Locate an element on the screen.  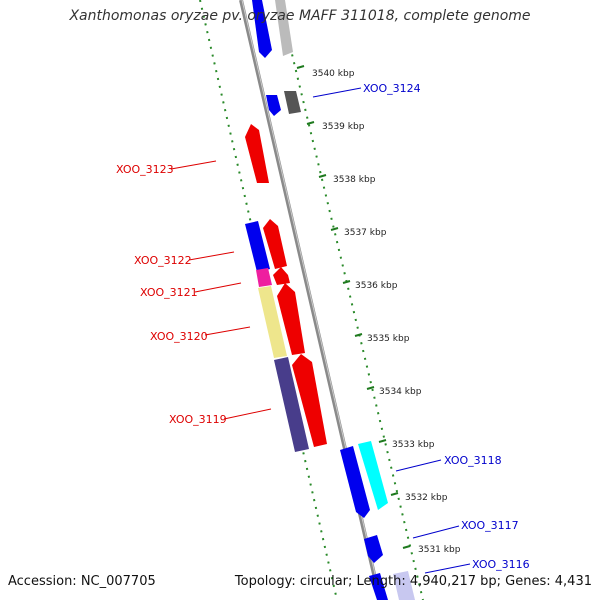
gene-feature-xoo-3119-red is located at coordinates (309, 400).